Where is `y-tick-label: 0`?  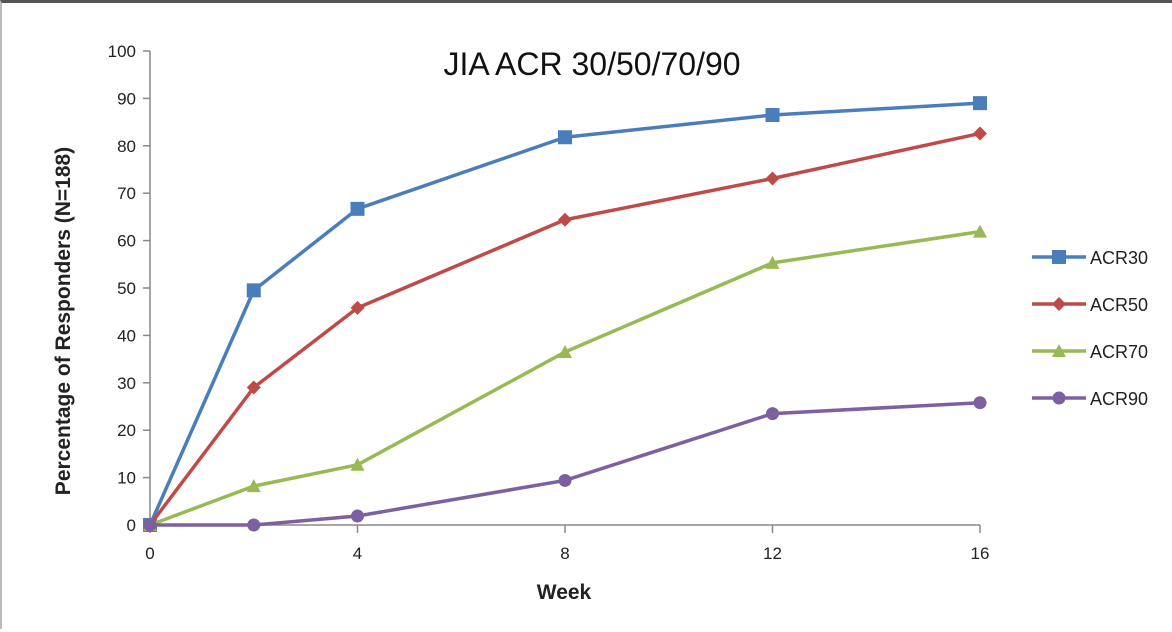
y-tick-label: 0 is located at coordinates (131, 525).